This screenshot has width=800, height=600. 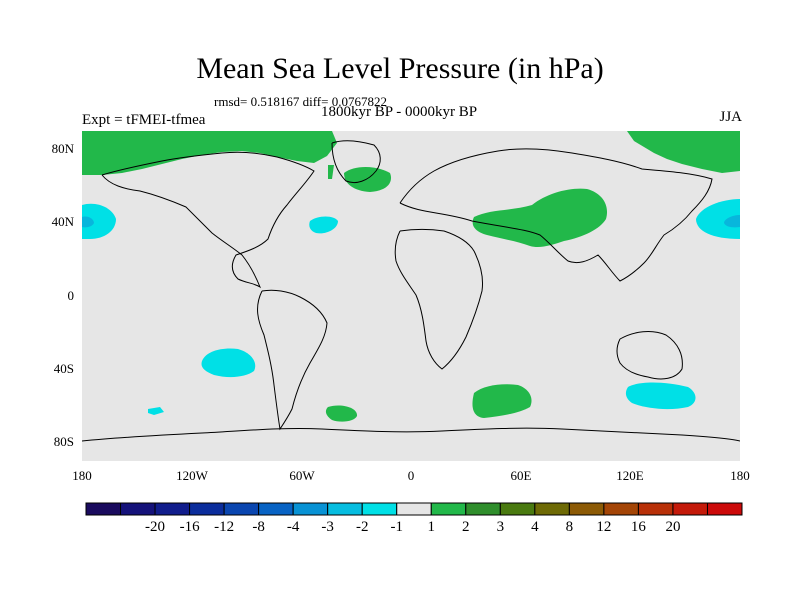 I want to click on colorbar-label: -2, so click(x=362, y=527).